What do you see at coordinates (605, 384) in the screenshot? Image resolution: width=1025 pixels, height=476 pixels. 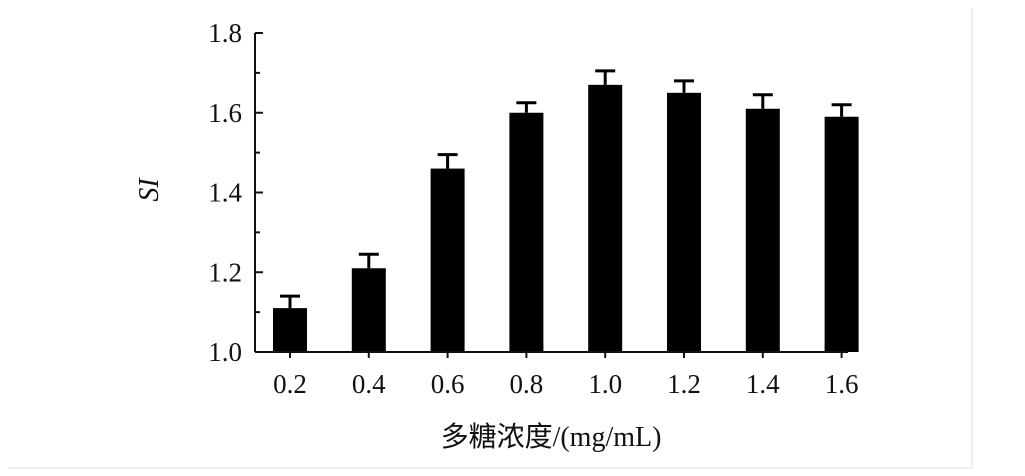 I see `x-tick-label-1.0: 1.0` at bounding box center [605, 384].